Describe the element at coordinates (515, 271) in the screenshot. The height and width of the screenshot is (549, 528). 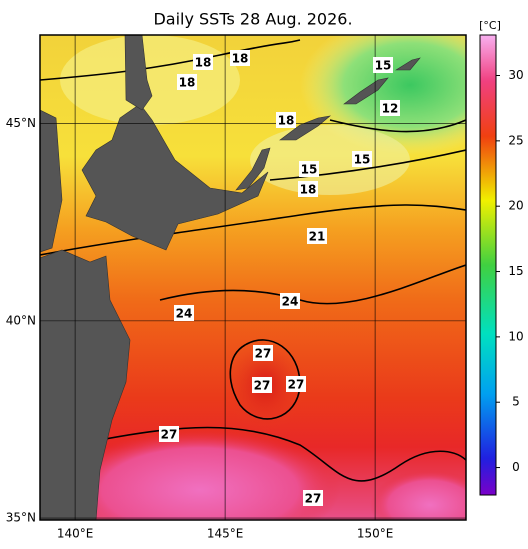
I see `colorbar-label: 15` at that location.